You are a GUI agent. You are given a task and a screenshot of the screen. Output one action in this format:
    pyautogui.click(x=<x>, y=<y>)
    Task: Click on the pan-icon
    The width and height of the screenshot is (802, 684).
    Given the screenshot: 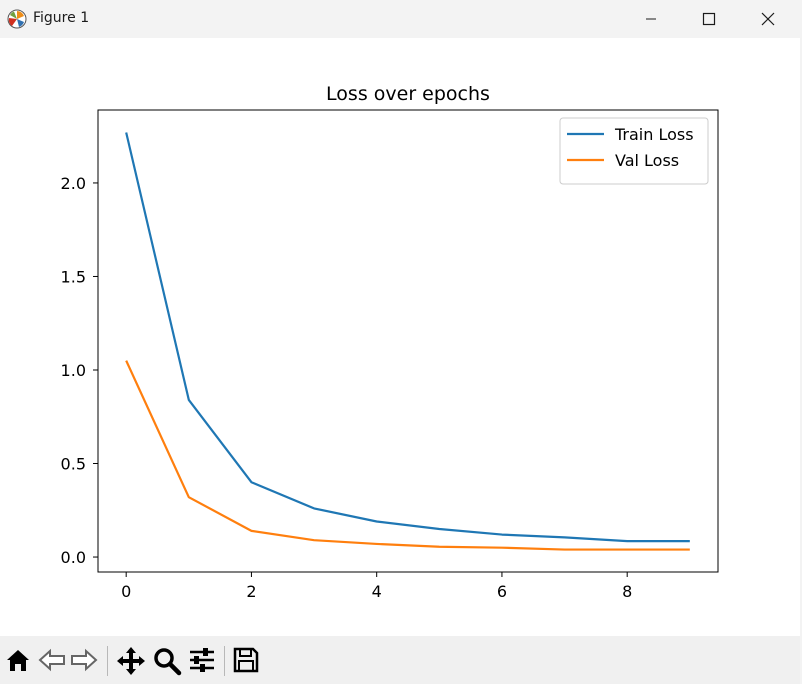 What is the action you would take?
    pyautogui.click(x=131, y=661)
    